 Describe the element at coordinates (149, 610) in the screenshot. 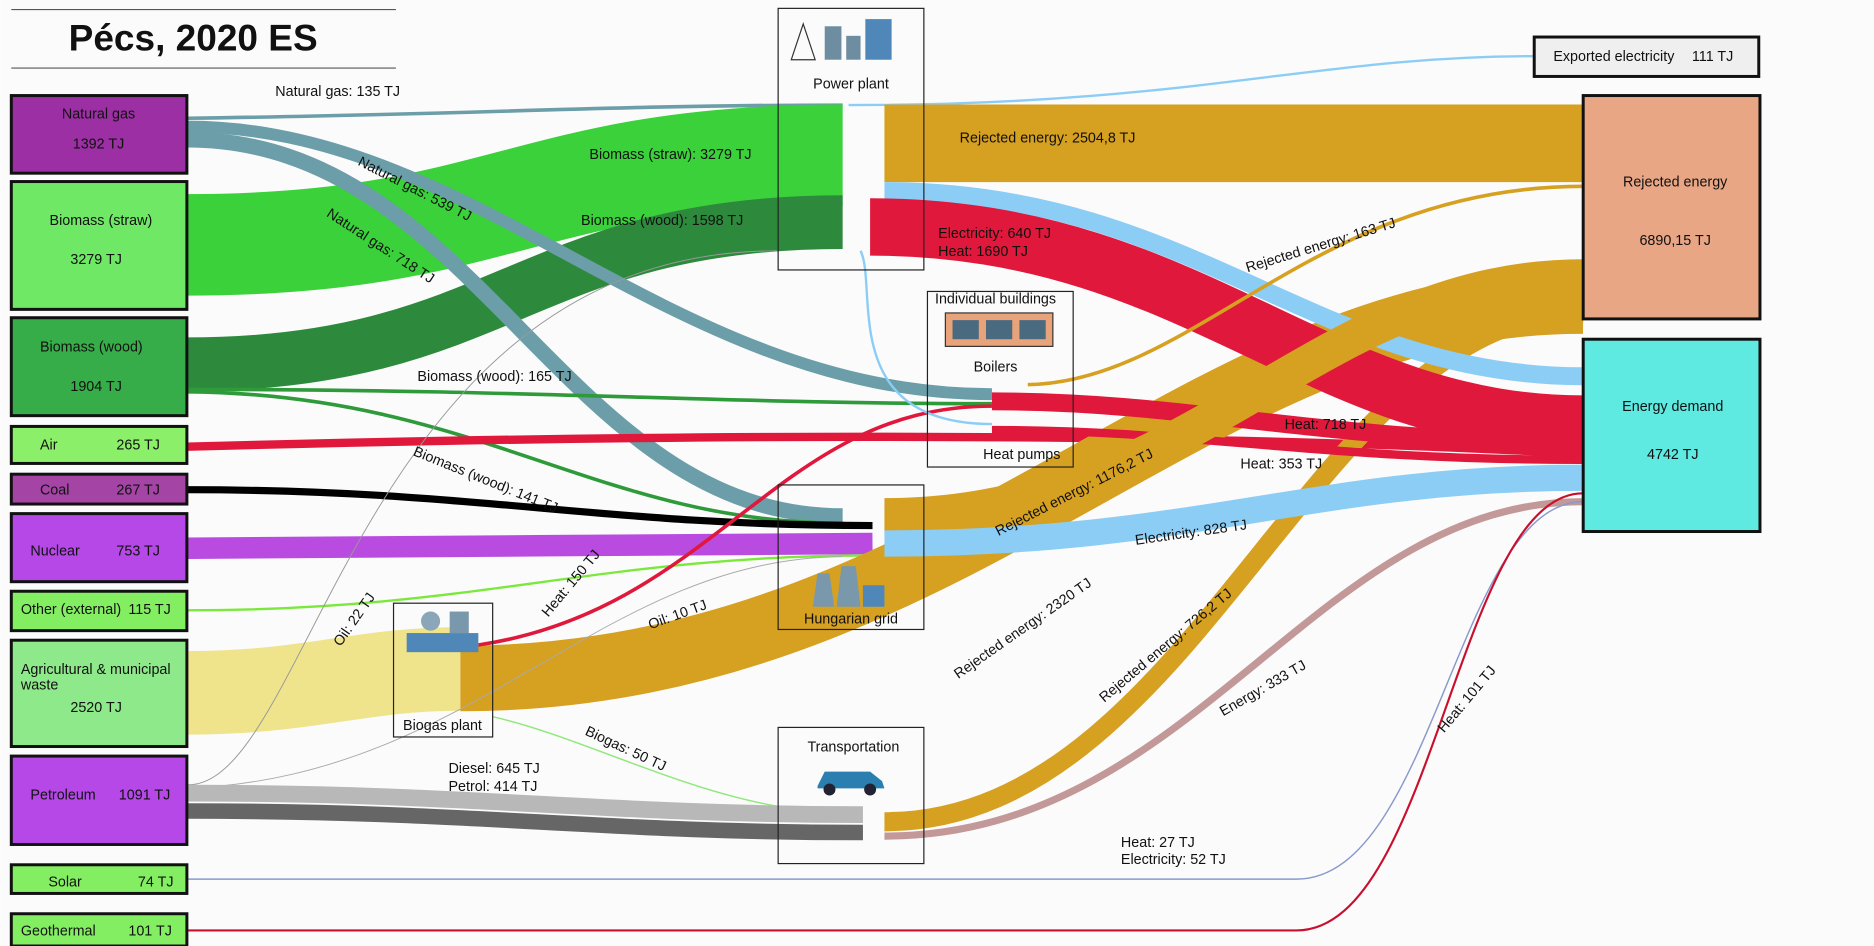

I see `source-value: 115 TJ` at that location.